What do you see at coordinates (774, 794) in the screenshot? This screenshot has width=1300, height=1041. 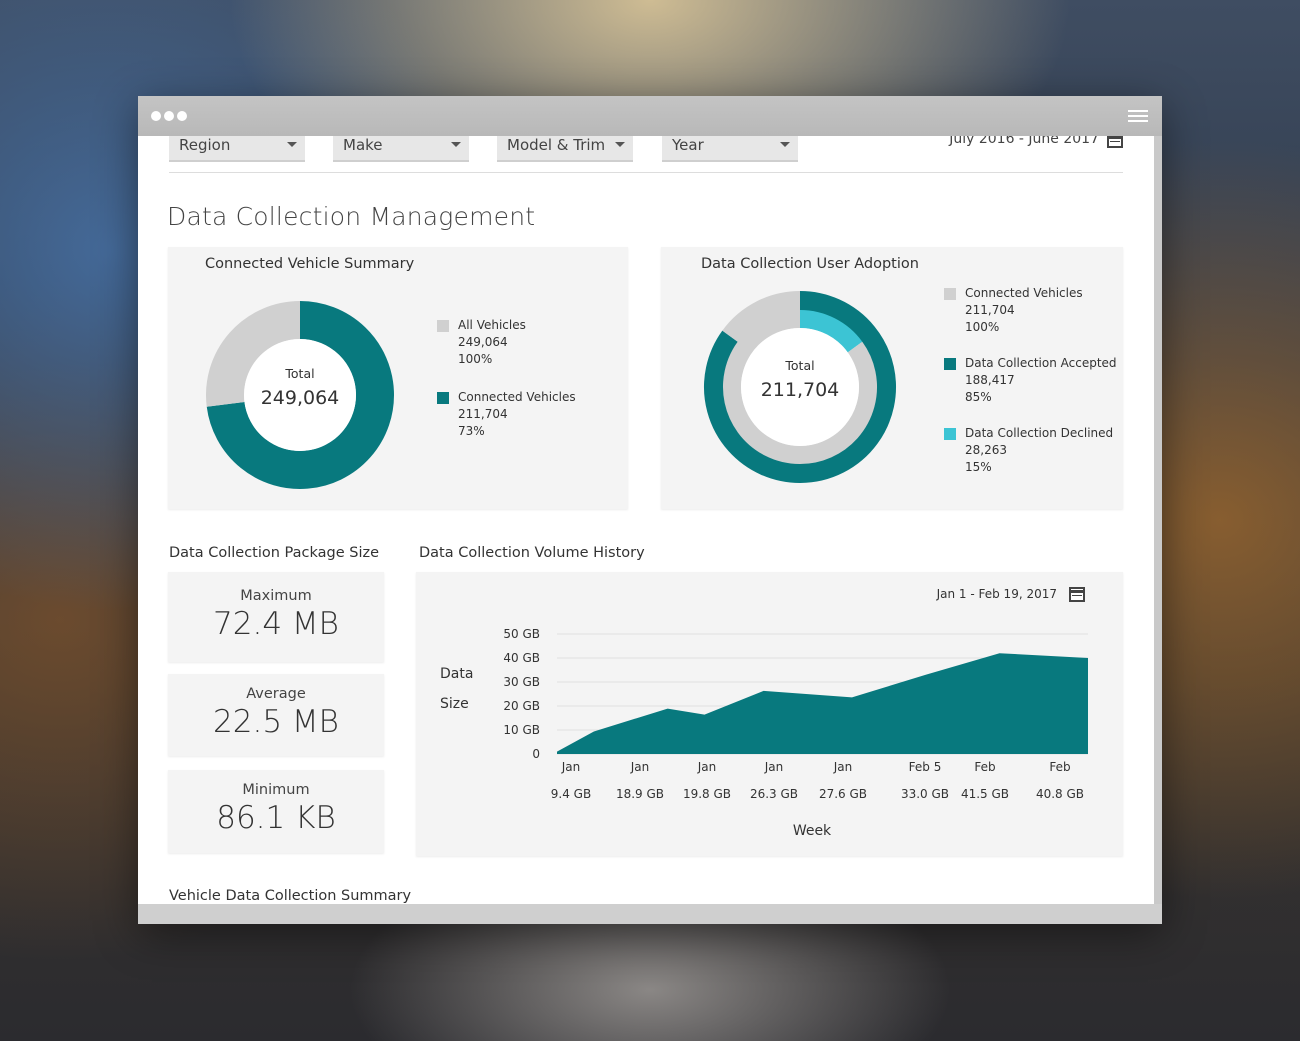 I see `data-value-label: 26.3 GB` at bounding box center [774, 794].